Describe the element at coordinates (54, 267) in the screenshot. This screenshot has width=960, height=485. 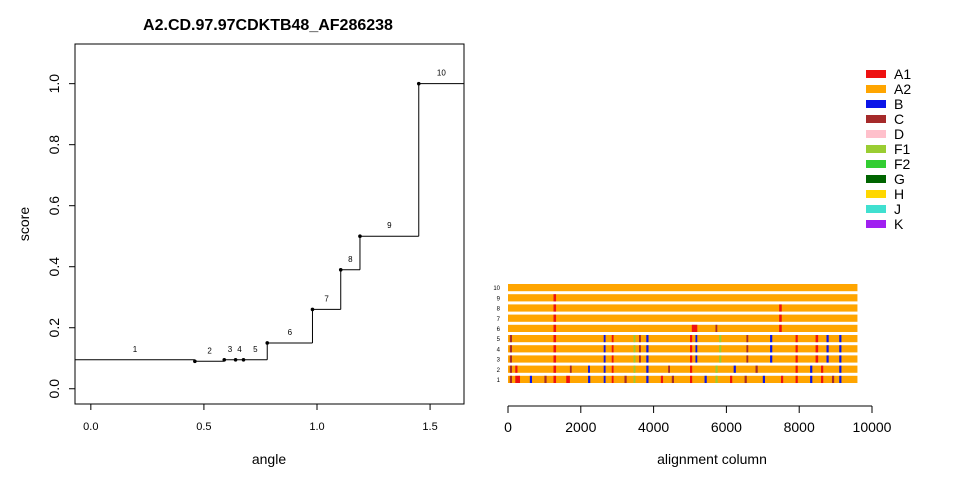
I see `y-tick-label: 0.4` at that location.